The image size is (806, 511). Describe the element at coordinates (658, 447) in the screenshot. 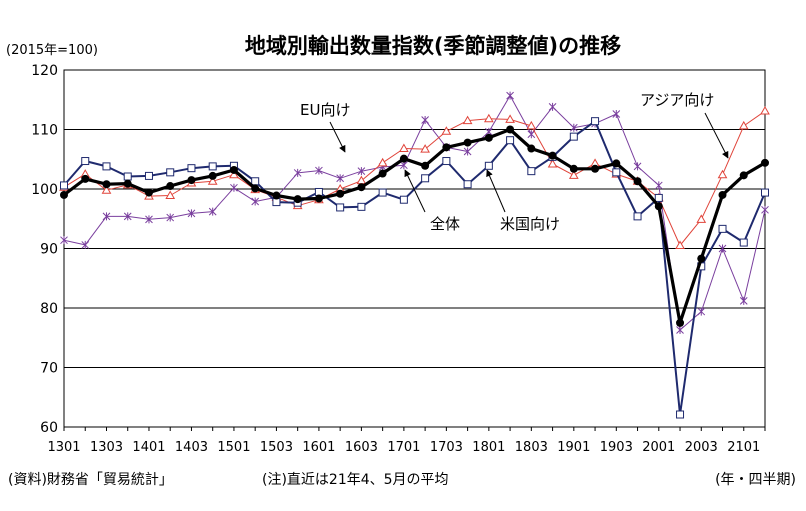

I see `x-tick-label: 2001` at that location.